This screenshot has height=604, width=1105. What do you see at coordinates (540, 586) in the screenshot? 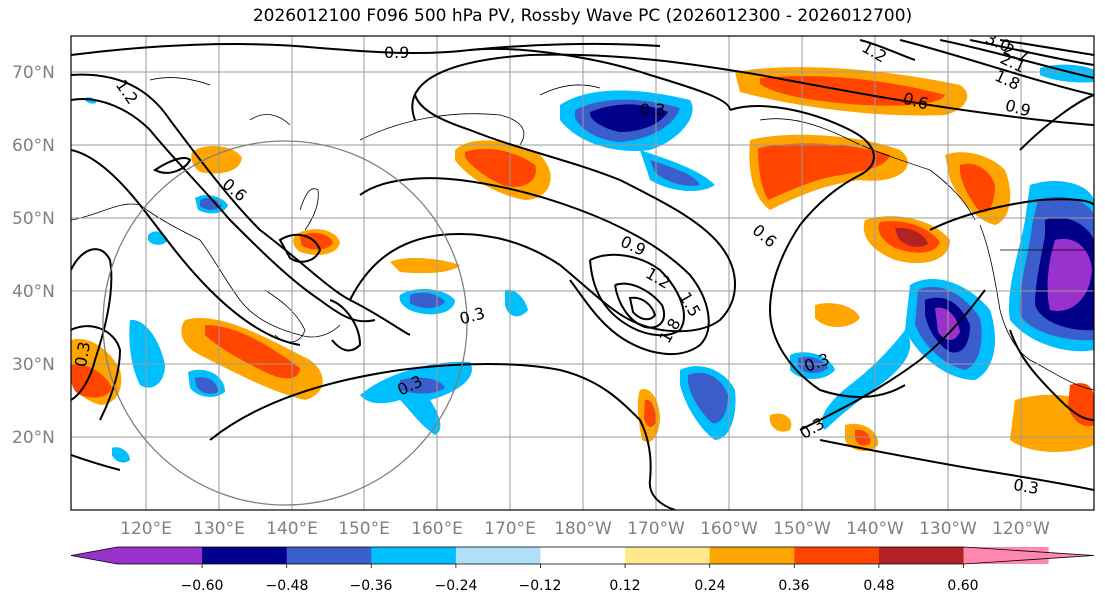
I see `colorbar-tick-label: −0.12` at bounding box center [540, 586].